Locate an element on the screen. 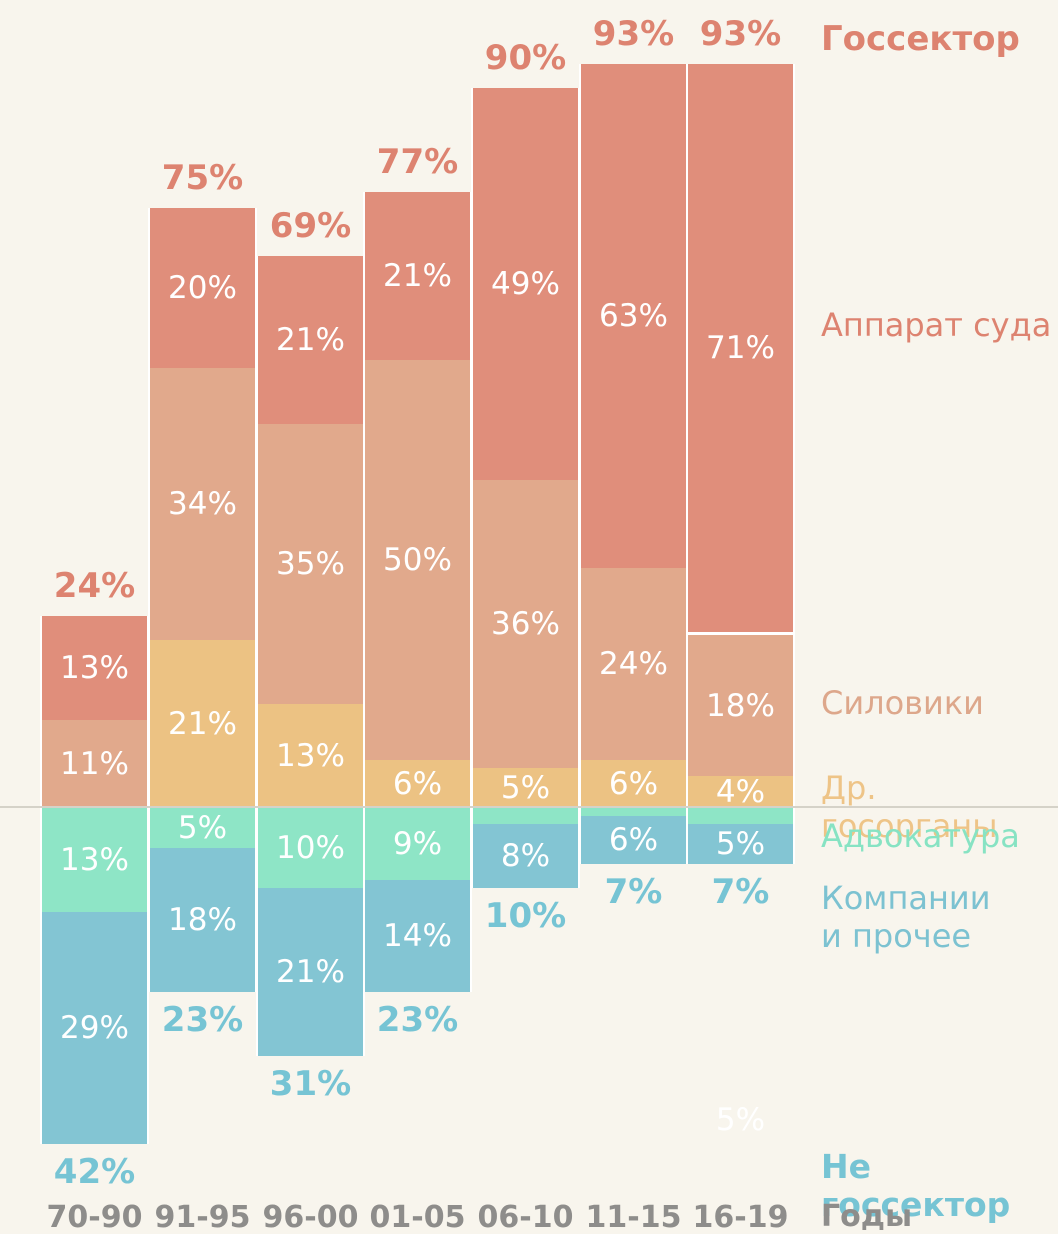 This screenshot has width=1058, height=1234. legend-non-state-sector-title: Не госсектор is located at coordinates (916, 1185).